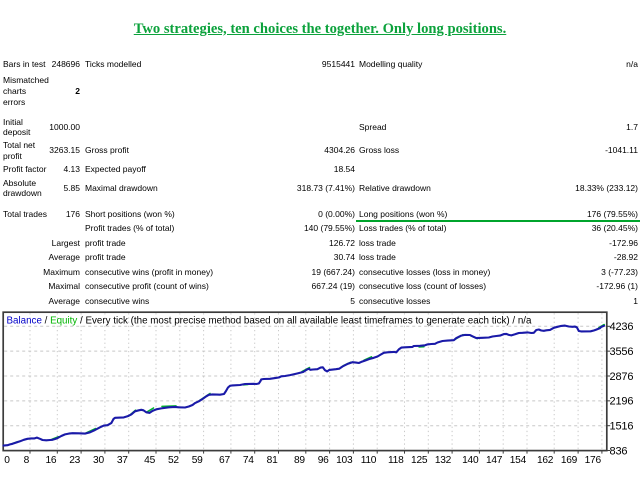 This screenshot has width=640, height=480. Describe the element at coordinates (619, 451) in the screenshot. I see `svg-text: 836` at that location.